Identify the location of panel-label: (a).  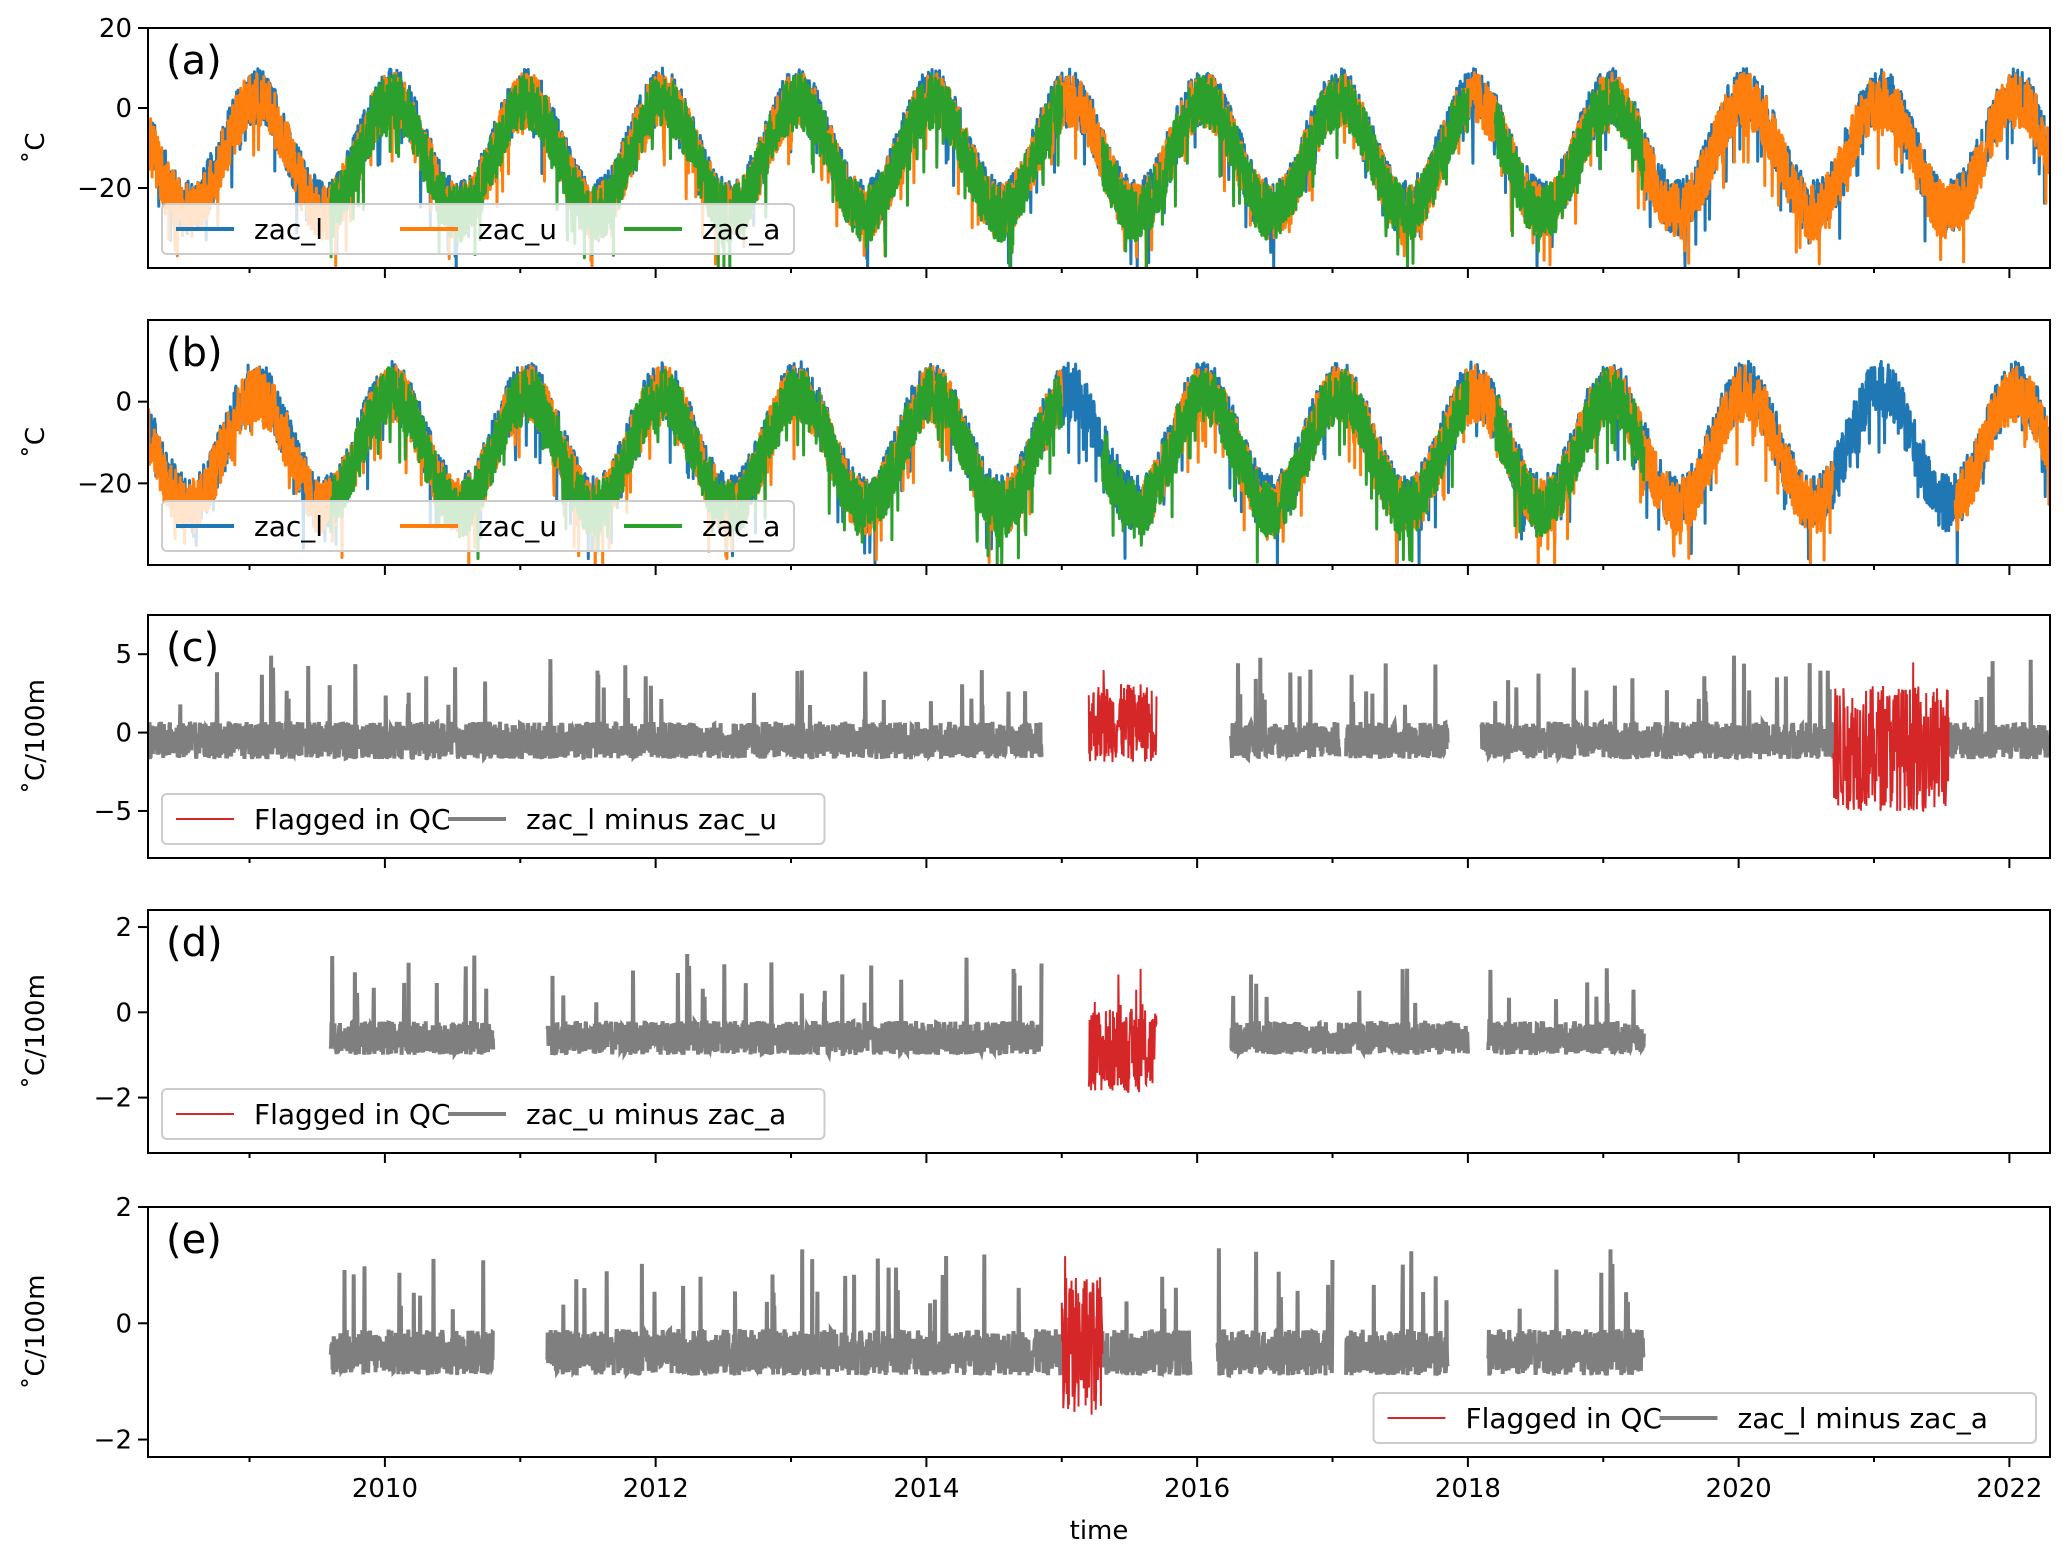
(194, 61).